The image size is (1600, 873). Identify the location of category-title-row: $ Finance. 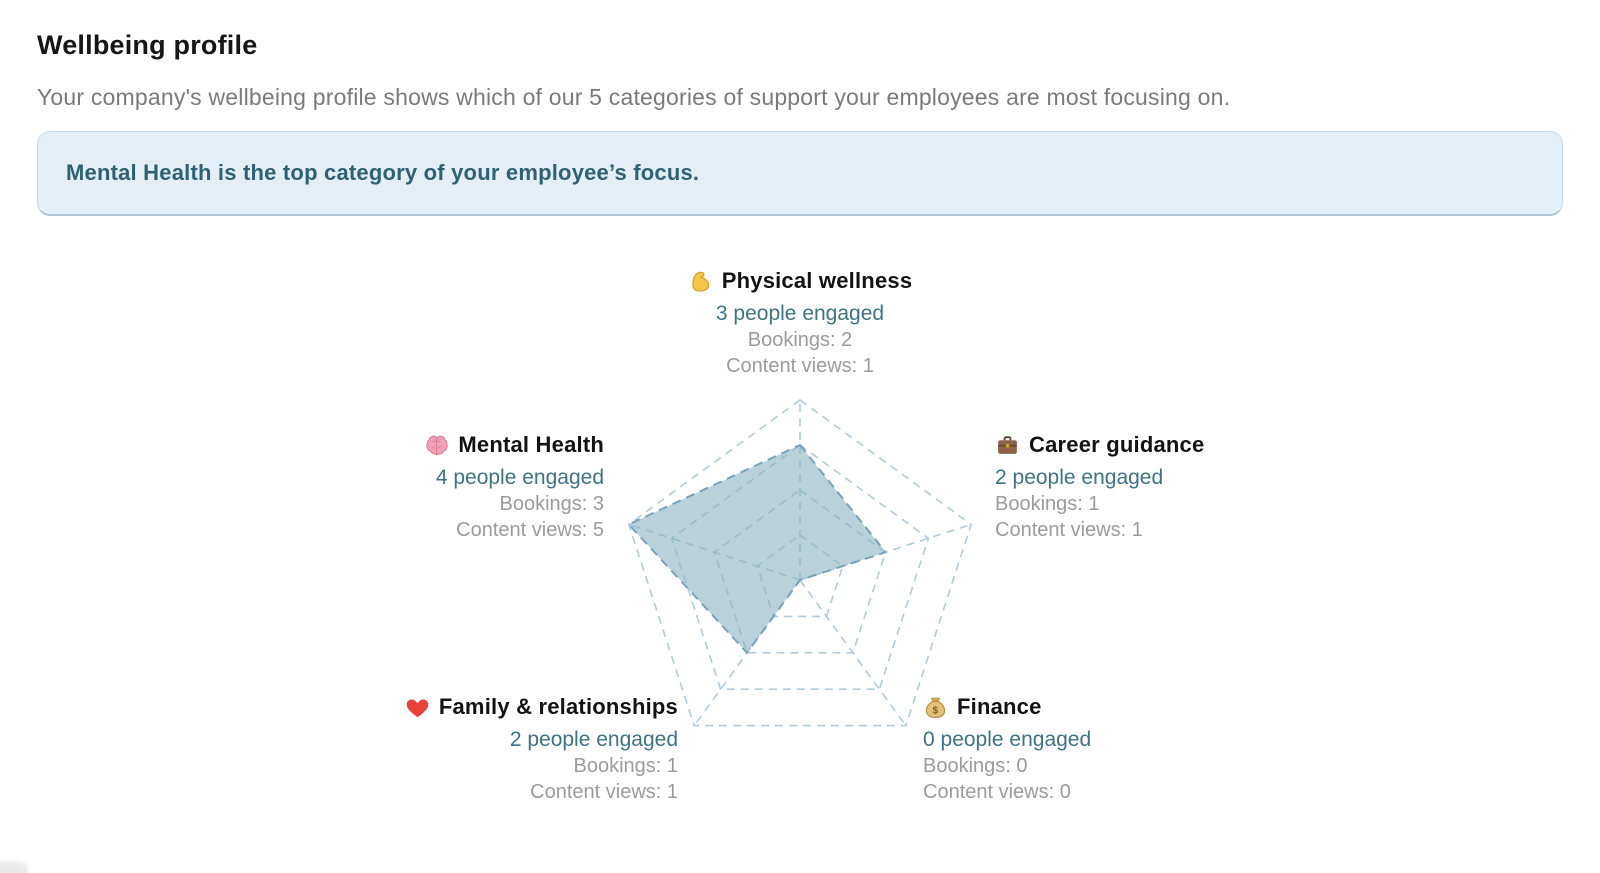
(1007, 707).